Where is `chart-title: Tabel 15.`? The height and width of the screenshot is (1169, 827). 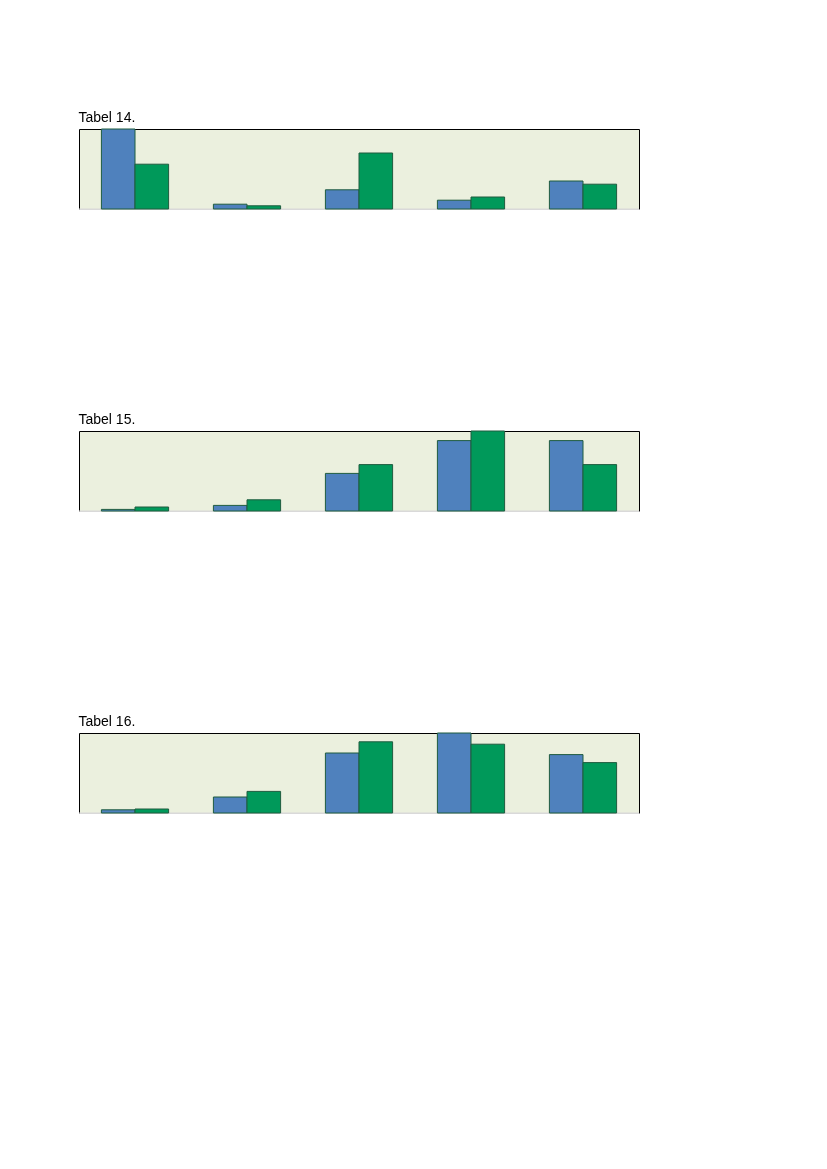
chart-title: Tabel 15. is located at coordinates (107, 418).